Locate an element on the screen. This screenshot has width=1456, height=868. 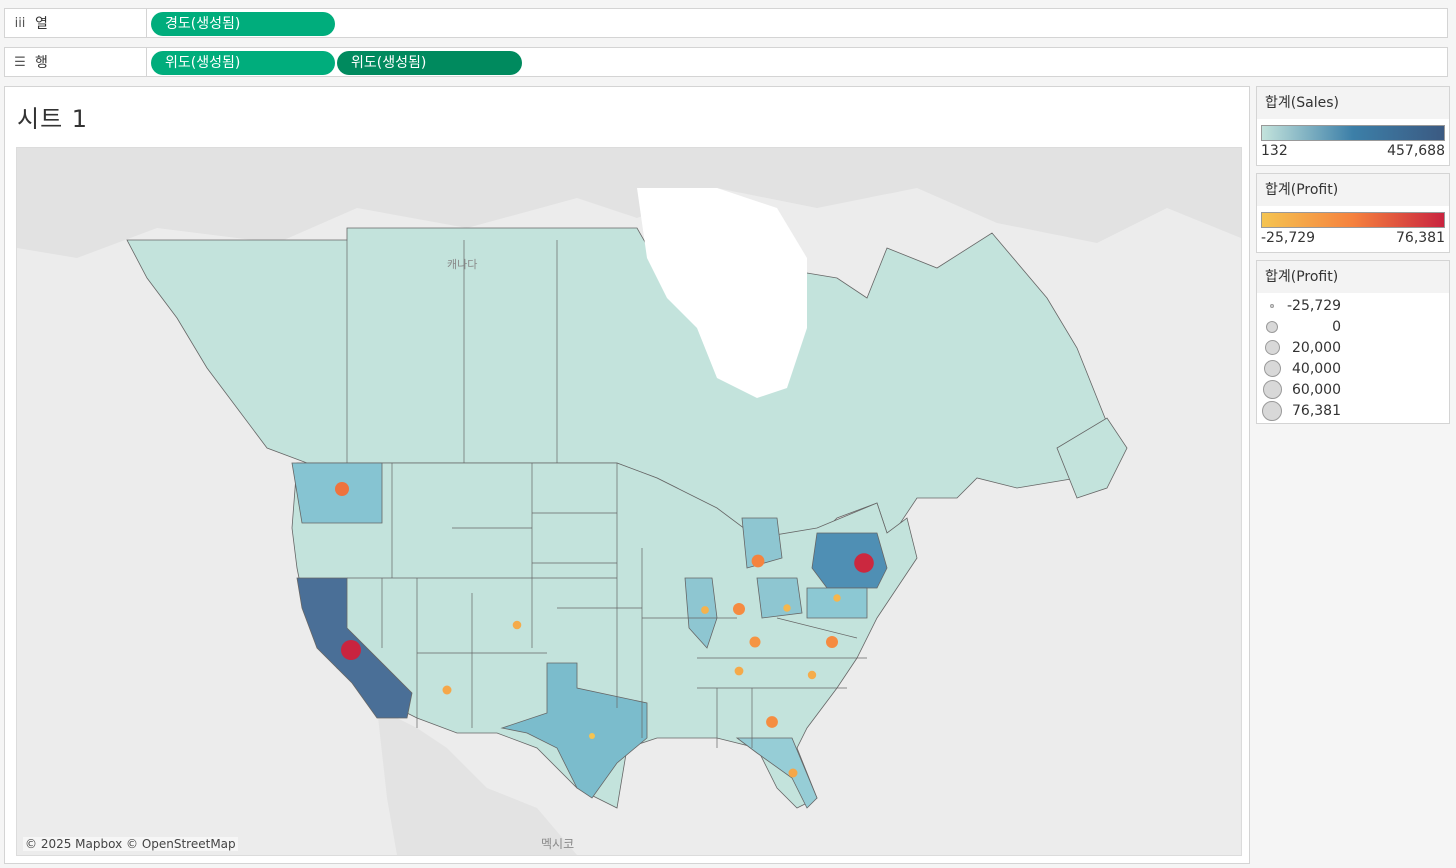
sales-ramp-min: 132 is located at coordinates (1274, 151).